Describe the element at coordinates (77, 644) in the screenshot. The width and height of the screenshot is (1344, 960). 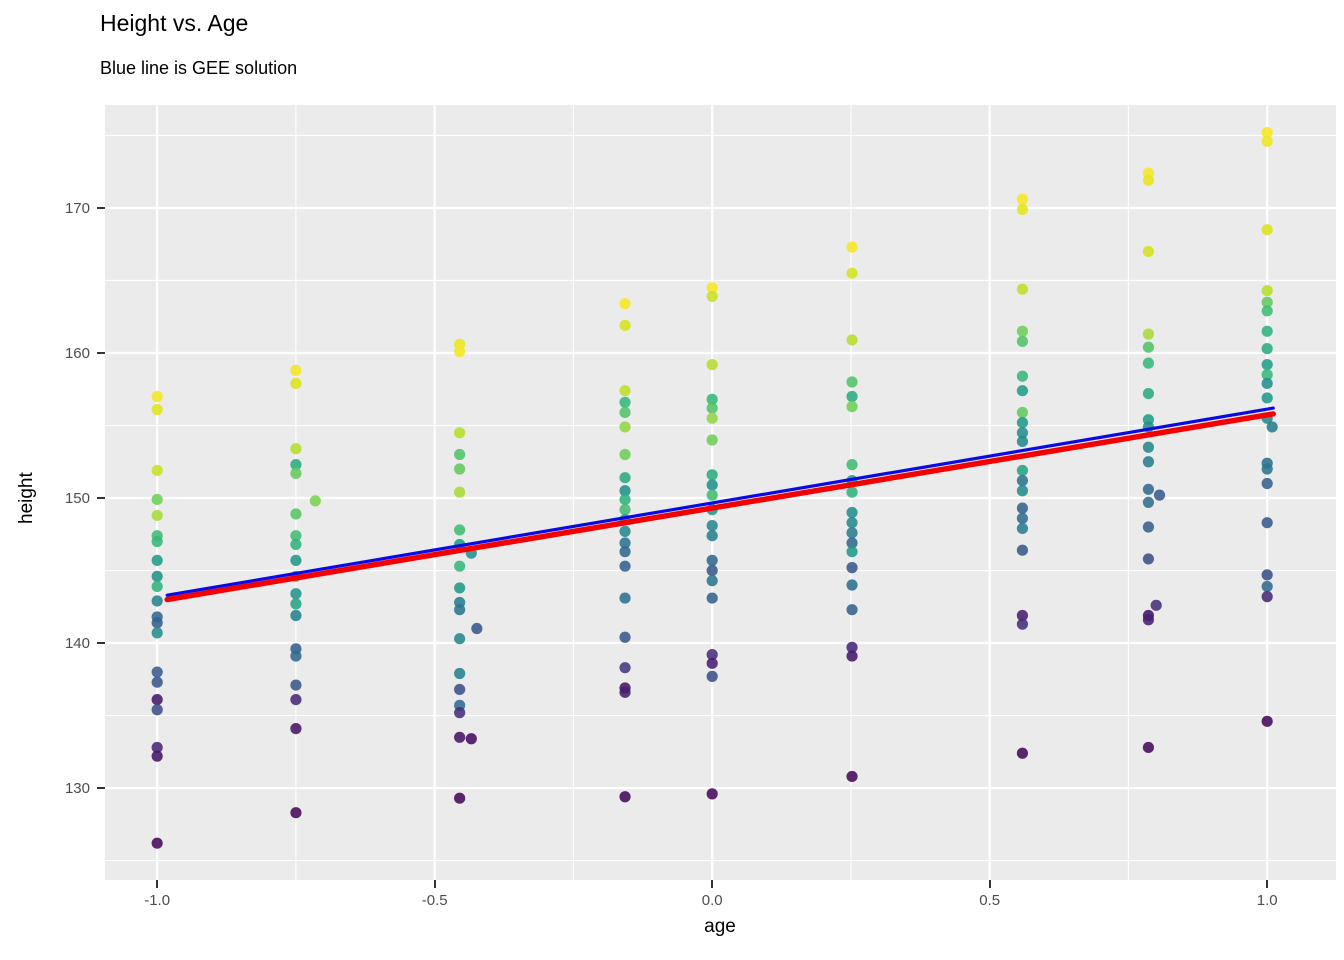
I see `y-tick-label: 140` at that location.